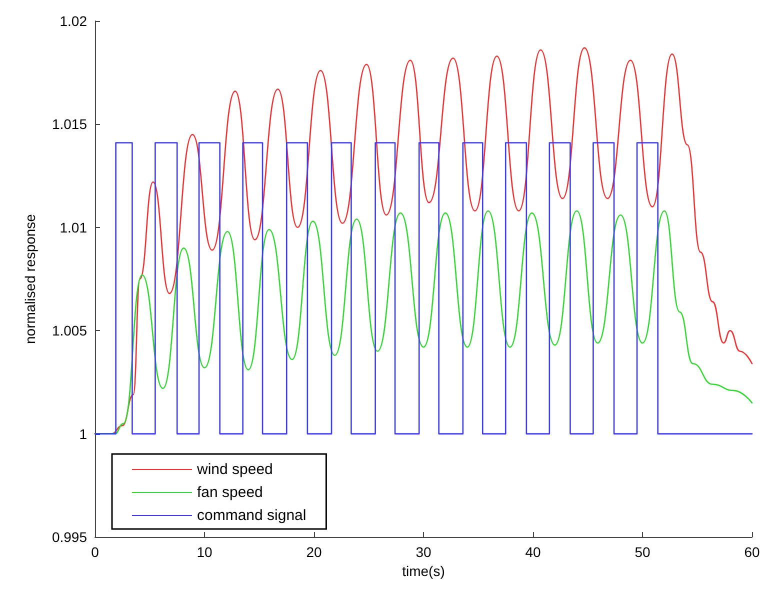  Describe the element at coordinates (423, 570) in the screenshot. I see `x-axis-title: time(s)` at that location.